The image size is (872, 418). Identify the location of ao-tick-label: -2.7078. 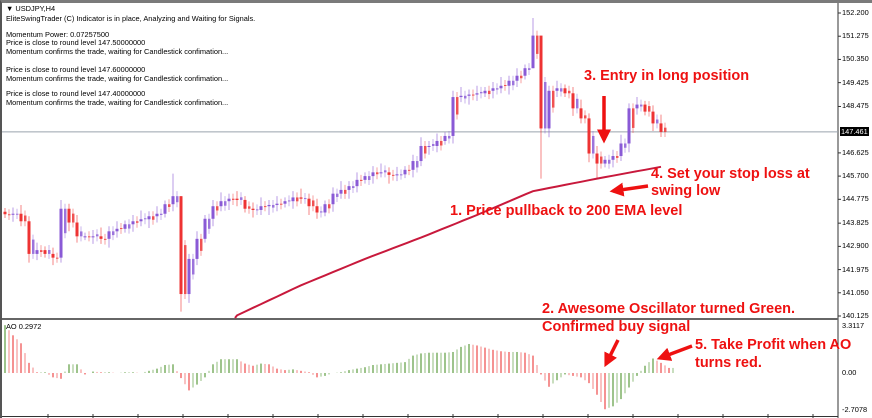
(855, 409).